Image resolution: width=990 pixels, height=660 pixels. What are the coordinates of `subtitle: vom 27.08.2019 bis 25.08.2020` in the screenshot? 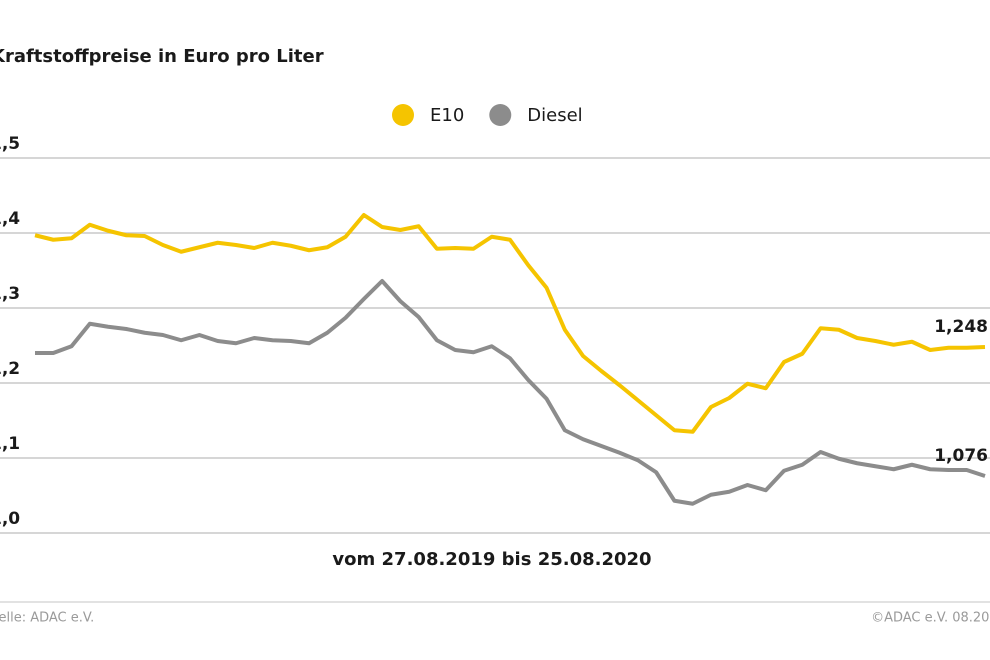 It's located at (491, 559).